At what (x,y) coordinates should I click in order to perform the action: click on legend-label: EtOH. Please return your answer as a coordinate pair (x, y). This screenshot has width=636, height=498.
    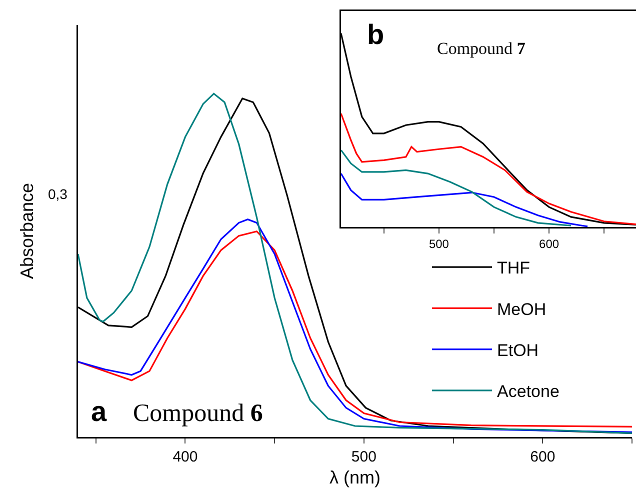
    Looking at the image, I should click on (518, 350).